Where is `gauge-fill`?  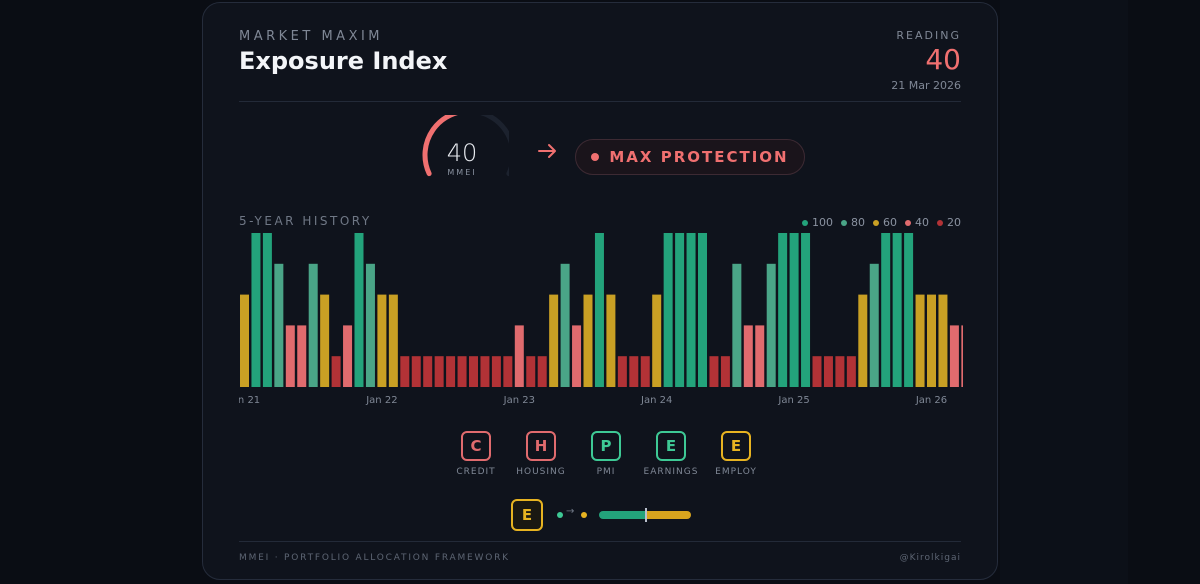
gauge-fill is located at coordinates (440, 146).